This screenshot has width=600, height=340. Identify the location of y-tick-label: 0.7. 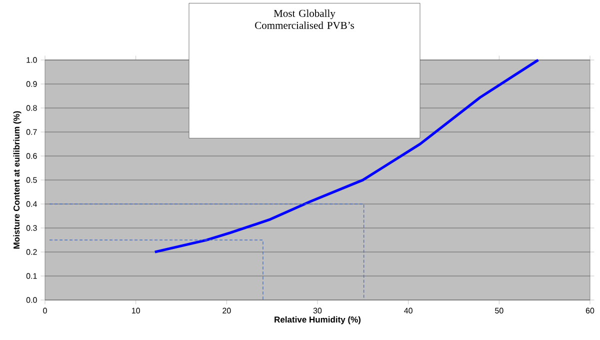
(31, 132).